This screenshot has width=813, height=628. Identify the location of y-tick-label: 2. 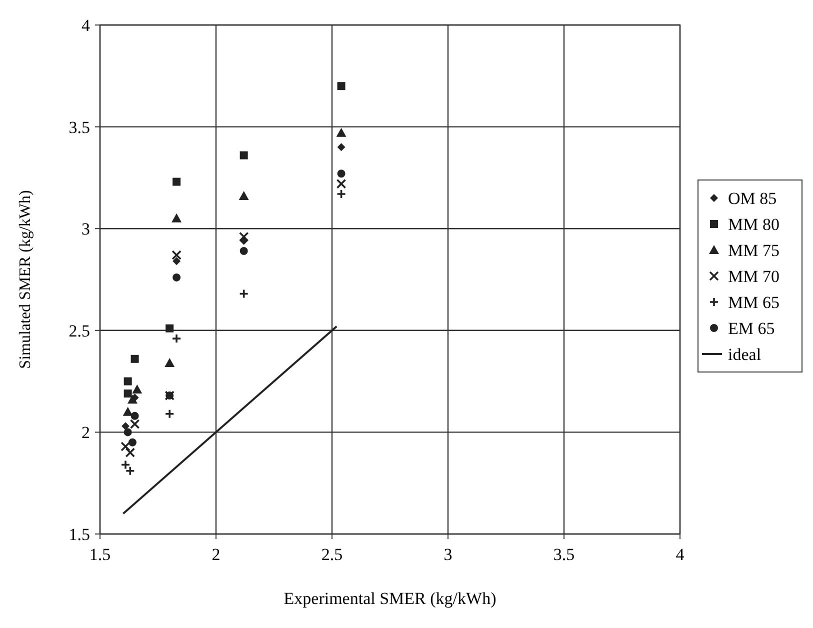
(86, 432).